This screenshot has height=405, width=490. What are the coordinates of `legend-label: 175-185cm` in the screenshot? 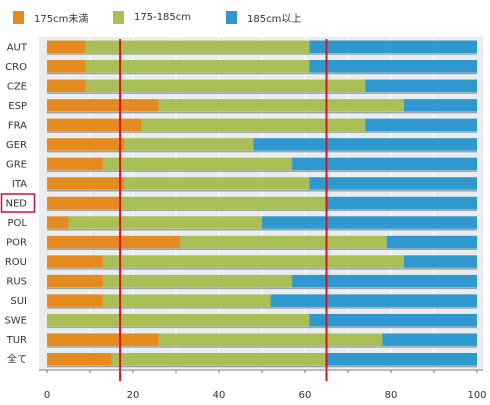 It's located at (163, 17).